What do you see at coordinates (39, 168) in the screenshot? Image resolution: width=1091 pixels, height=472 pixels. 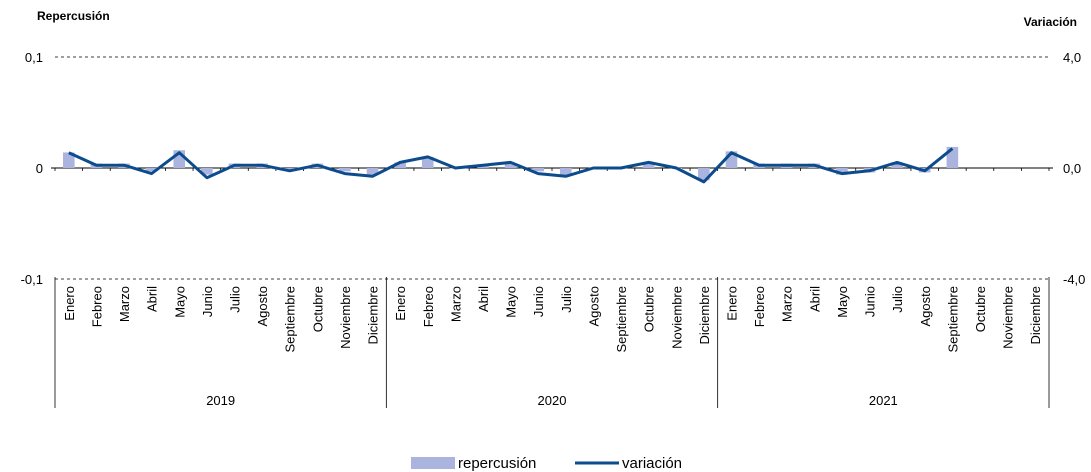 I see `left-tick-label: 0` at bounding box center [39, 168].